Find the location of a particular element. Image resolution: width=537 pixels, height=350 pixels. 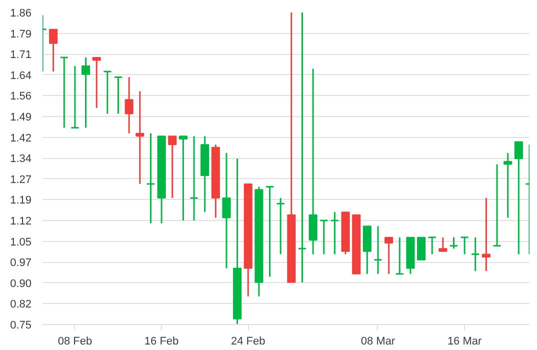

y-tick-label: 0.82 is located at coordinates (21, 304).